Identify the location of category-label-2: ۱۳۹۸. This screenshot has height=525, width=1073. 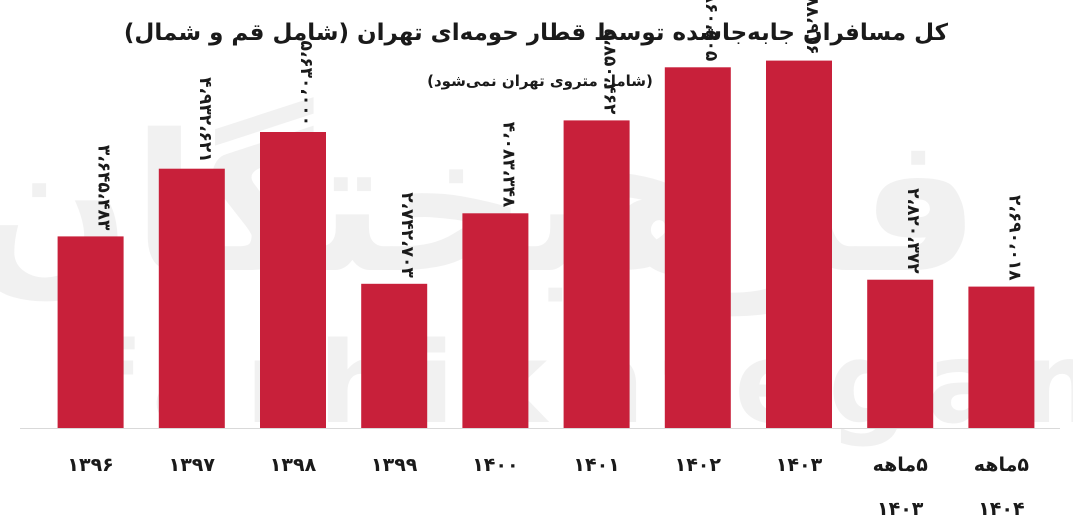
(293, 465).